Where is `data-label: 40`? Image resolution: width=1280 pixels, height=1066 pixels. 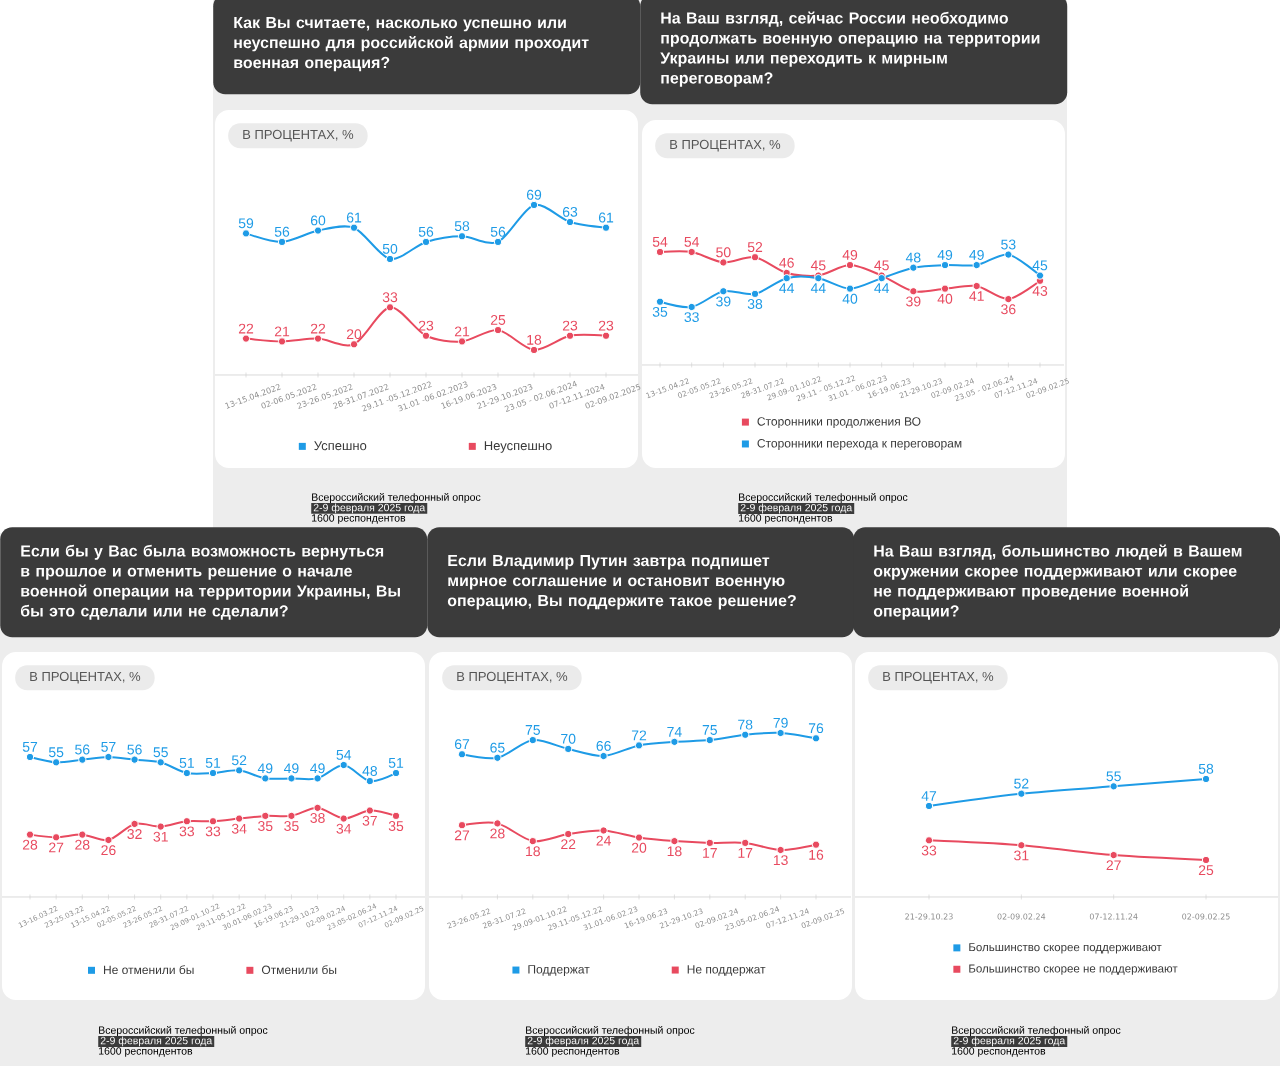 data-label: 40 is located at coordinates (945, 298).